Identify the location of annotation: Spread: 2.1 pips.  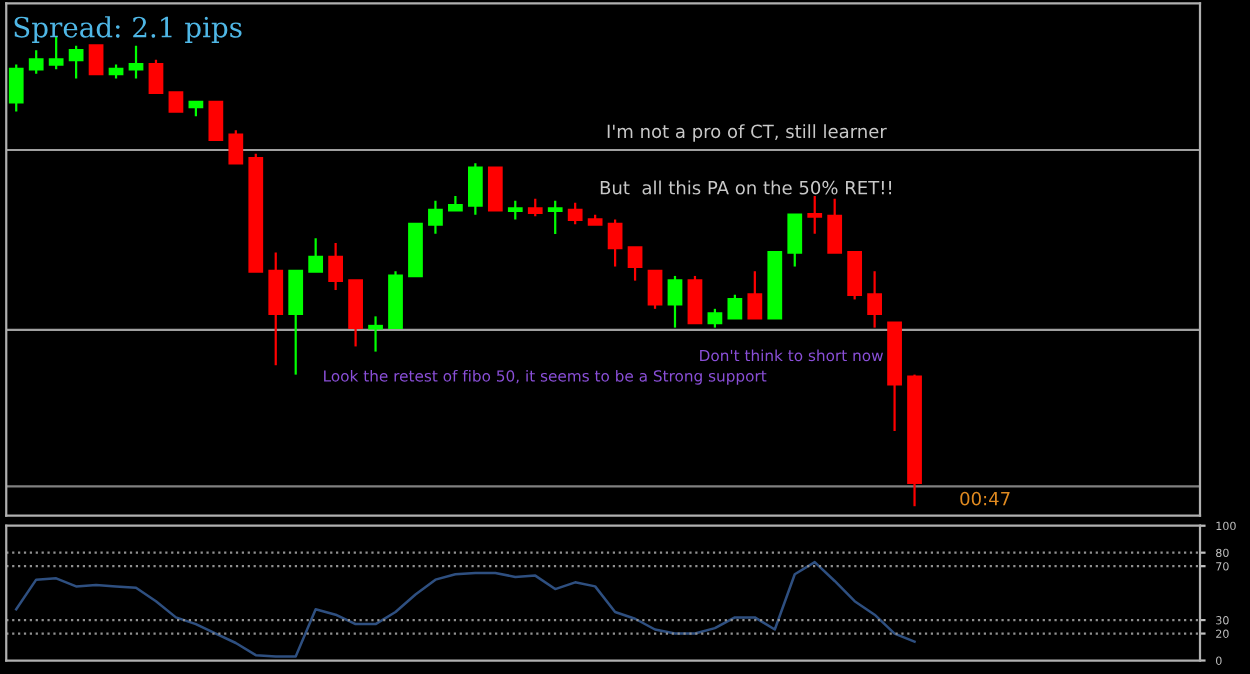
(128, 30).